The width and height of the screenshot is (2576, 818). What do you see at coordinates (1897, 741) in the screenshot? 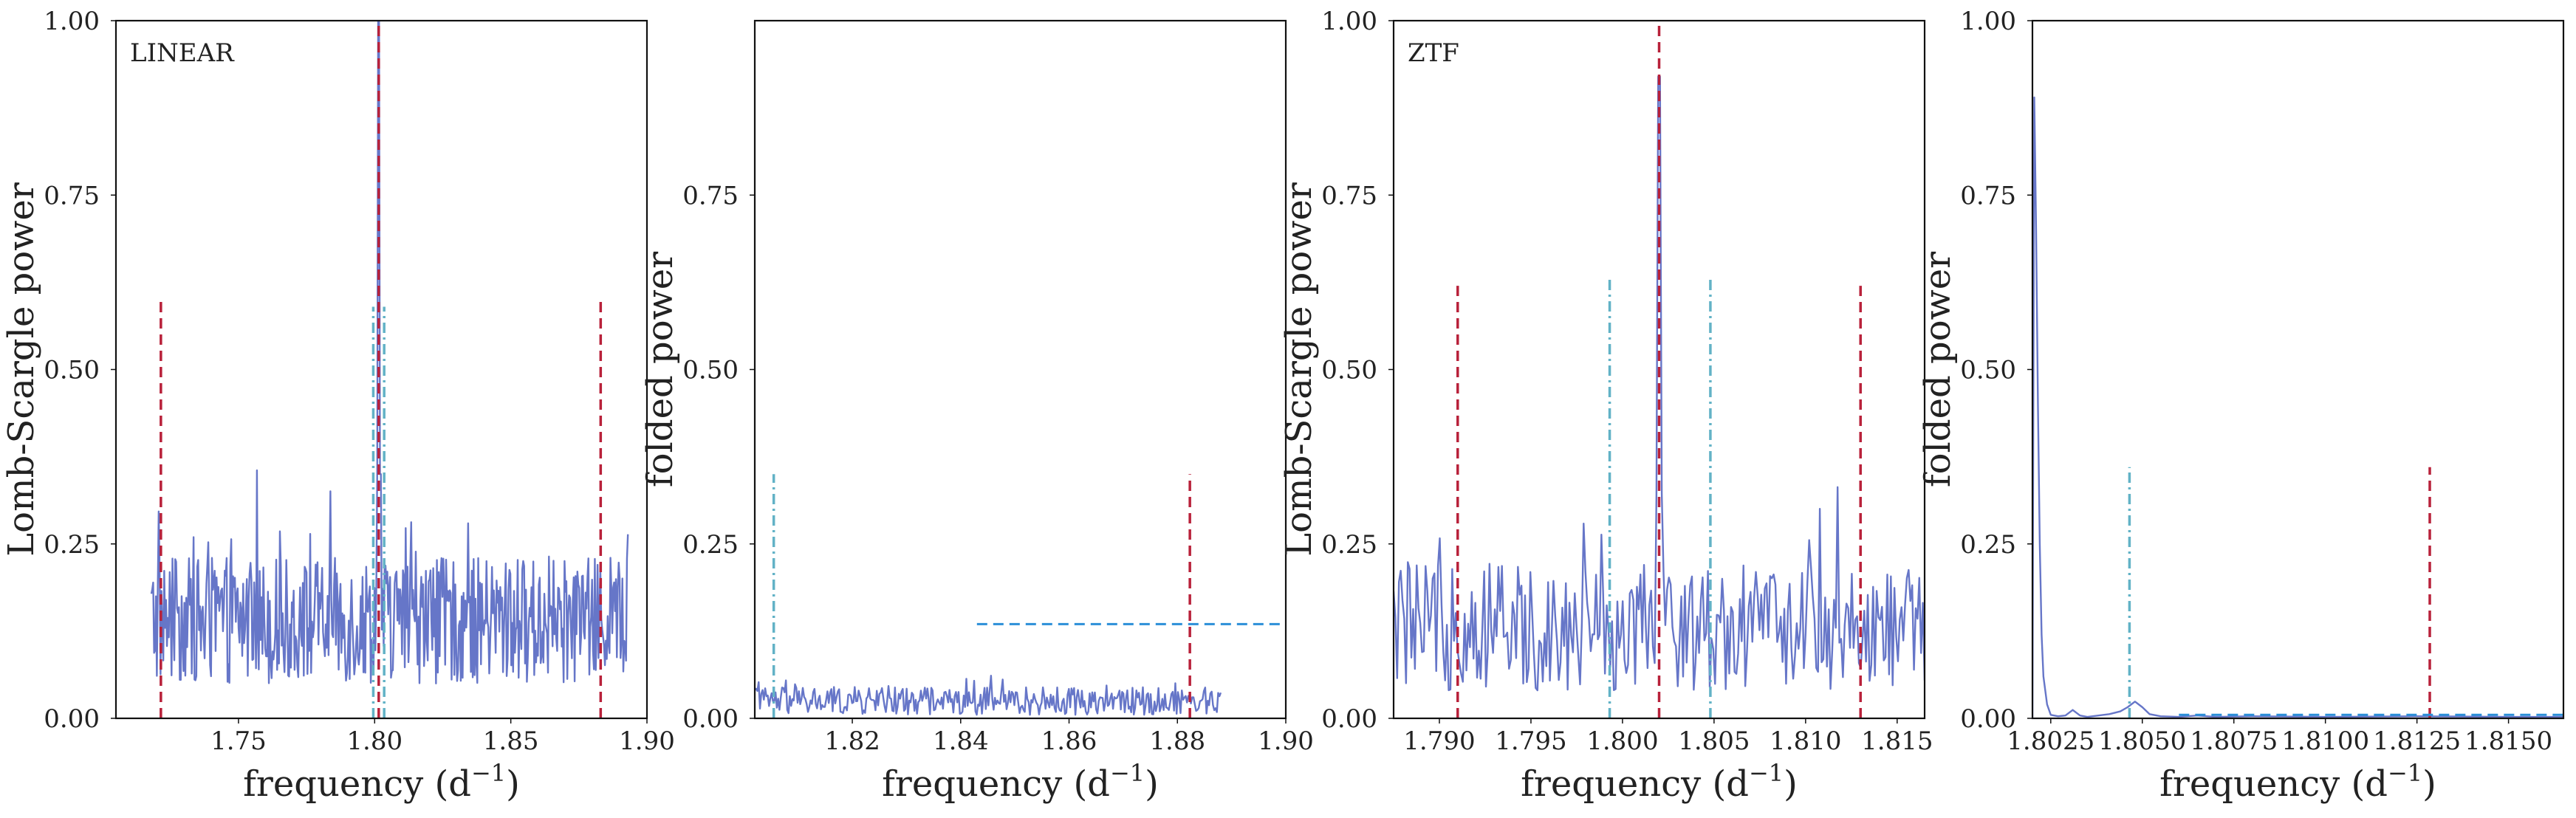
I see `x-tick-label: 1.815` at bounding box center [1897, 741].